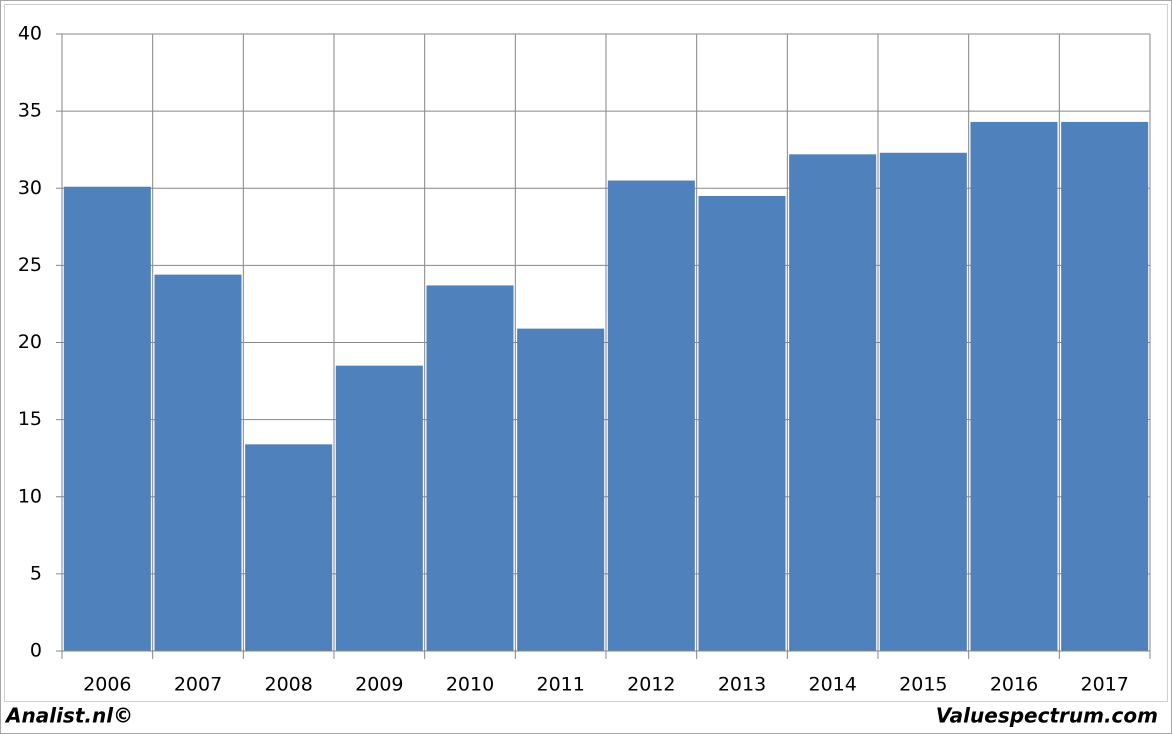  What do you see at coordinates (379, 685) in the screenshot?
I see `x-tick-label: 2009` at bounding box center [379, 685].